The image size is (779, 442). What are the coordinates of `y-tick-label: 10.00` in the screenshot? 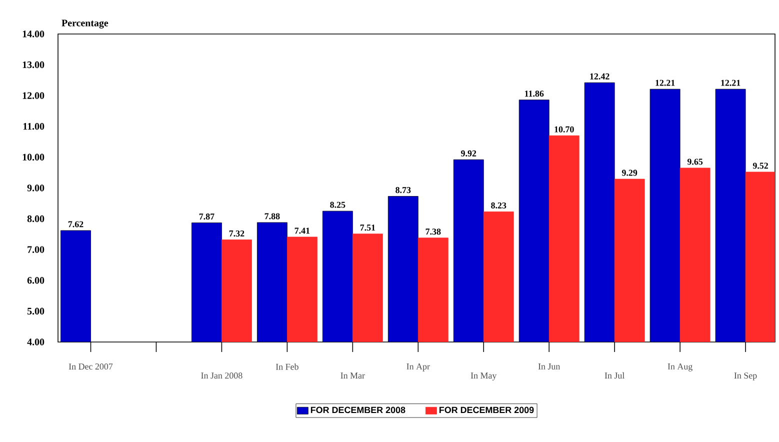 It's located at (33, 157).